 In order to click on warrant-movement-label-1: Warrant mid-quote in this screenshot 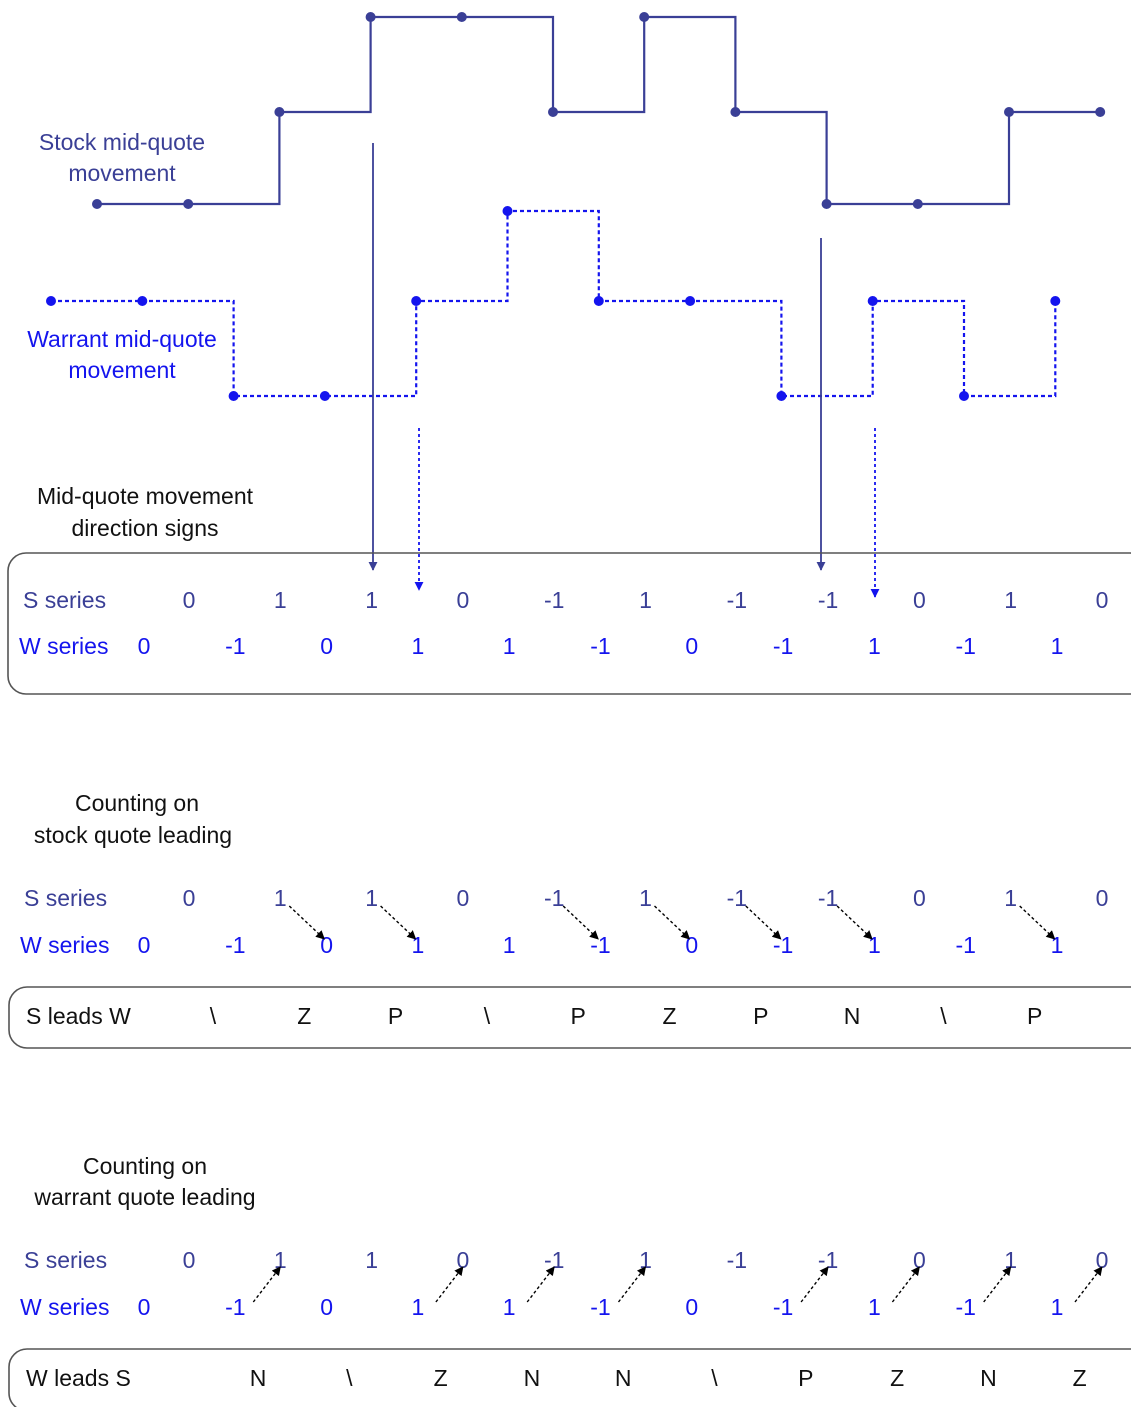, I will do `click(122, 339)`.